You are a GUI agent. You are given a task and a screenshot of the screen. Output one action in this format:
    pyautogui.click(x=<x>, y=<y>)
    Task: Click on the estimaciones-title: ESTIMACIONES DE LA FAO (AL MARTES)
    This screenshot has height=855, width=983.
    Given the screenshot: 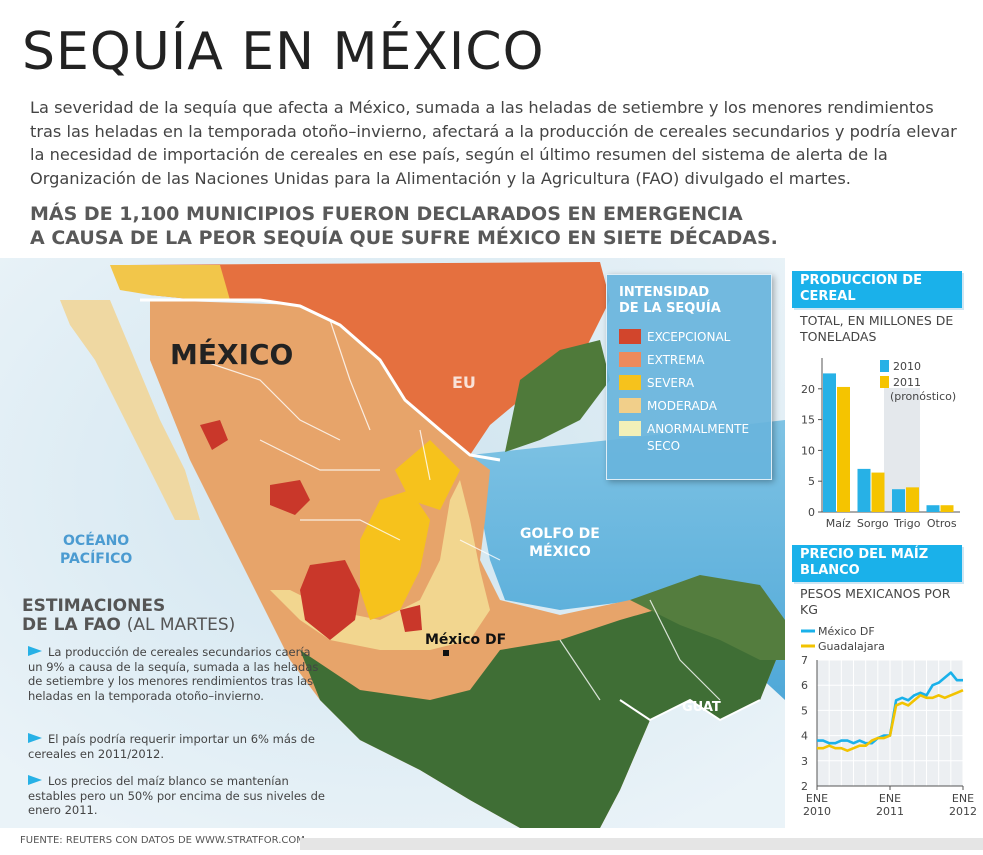 What is the action you would take?
    pyautogui.click(x=128, y=616)
    